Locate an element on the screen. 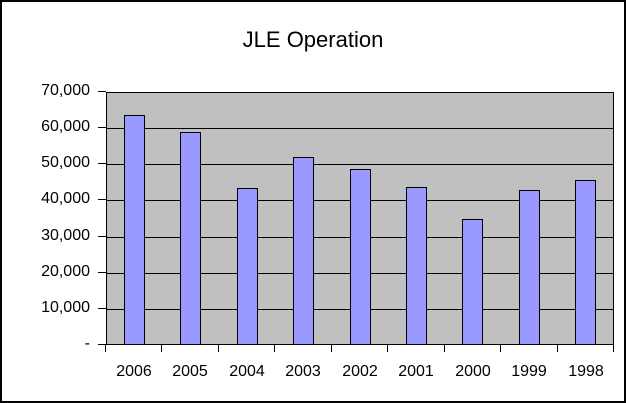 The width and height of the screenshot is (626, 403). bar-2004 is located at coordinates (247, 266).